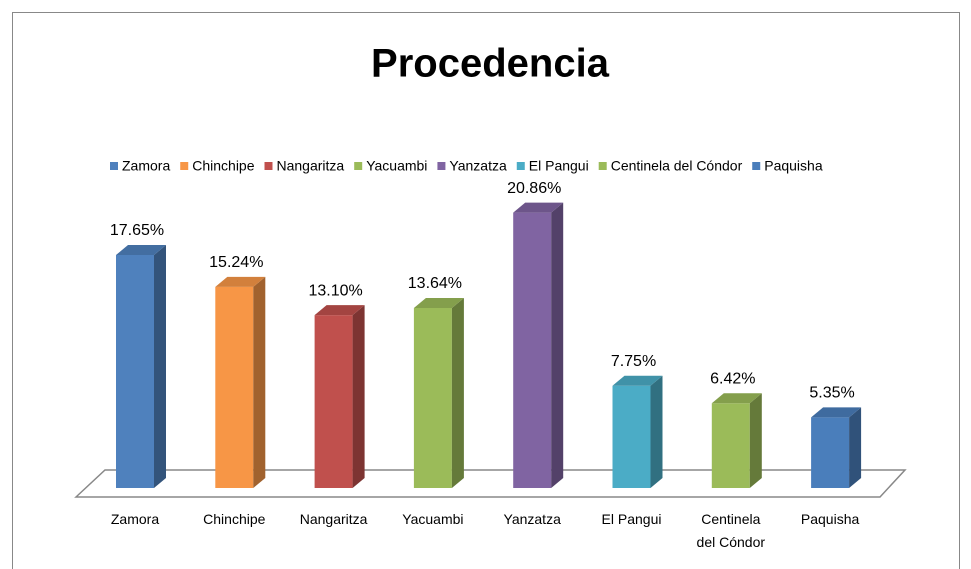 The width and height of the screenshot is (971, 569). Describe the element at coordinates (146, 166) in the screenshot. I see `legend-label: Zamora` at that location.